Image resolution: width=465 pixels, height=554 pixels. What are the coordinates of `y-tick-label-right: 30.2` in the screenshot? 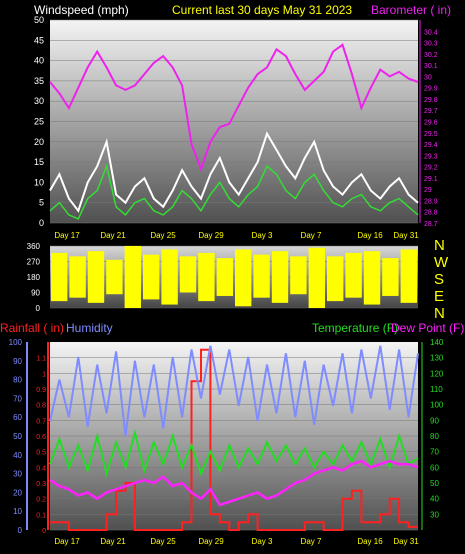 It's located at (431, 55).